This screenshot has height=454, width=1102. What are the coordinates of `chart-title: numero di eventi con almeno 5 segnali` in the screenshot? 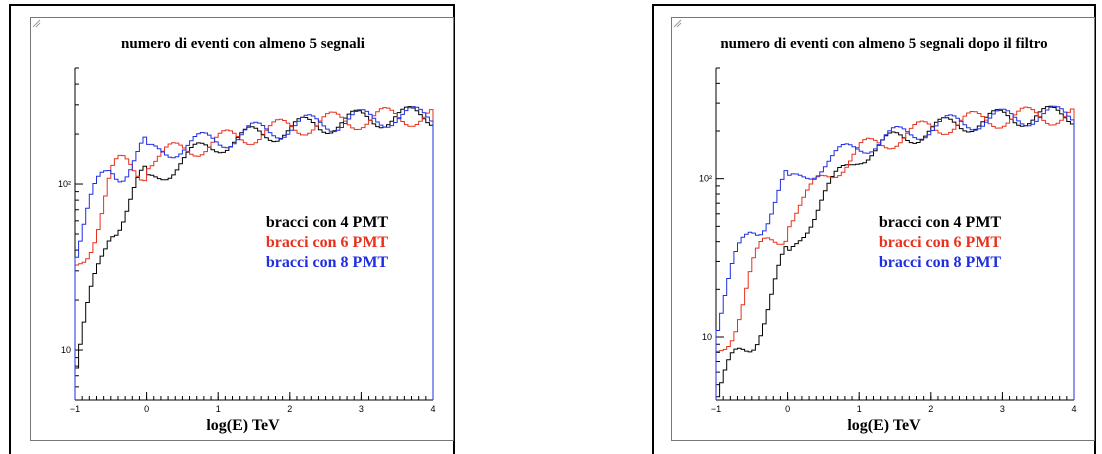 It's located at (243, 44).